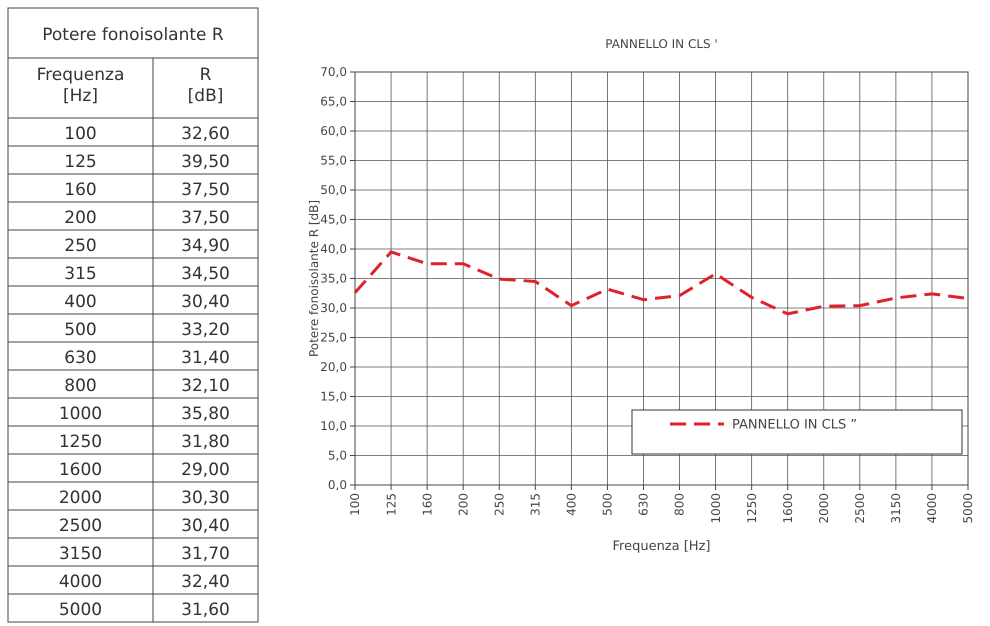  I want to click on text: 200, so click(80, 218).